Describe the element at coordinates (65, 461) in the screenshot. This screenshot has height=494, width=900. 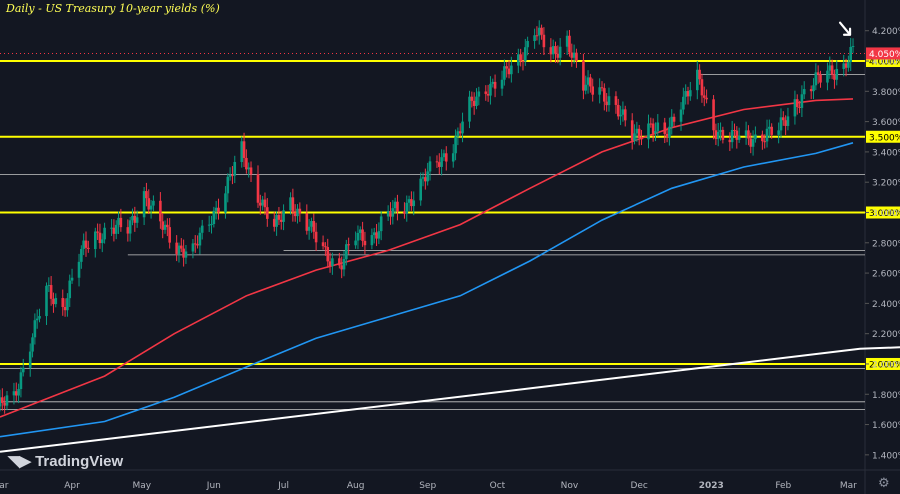
I see `tradingview-logo: ◥▶ TradingView` at that location.